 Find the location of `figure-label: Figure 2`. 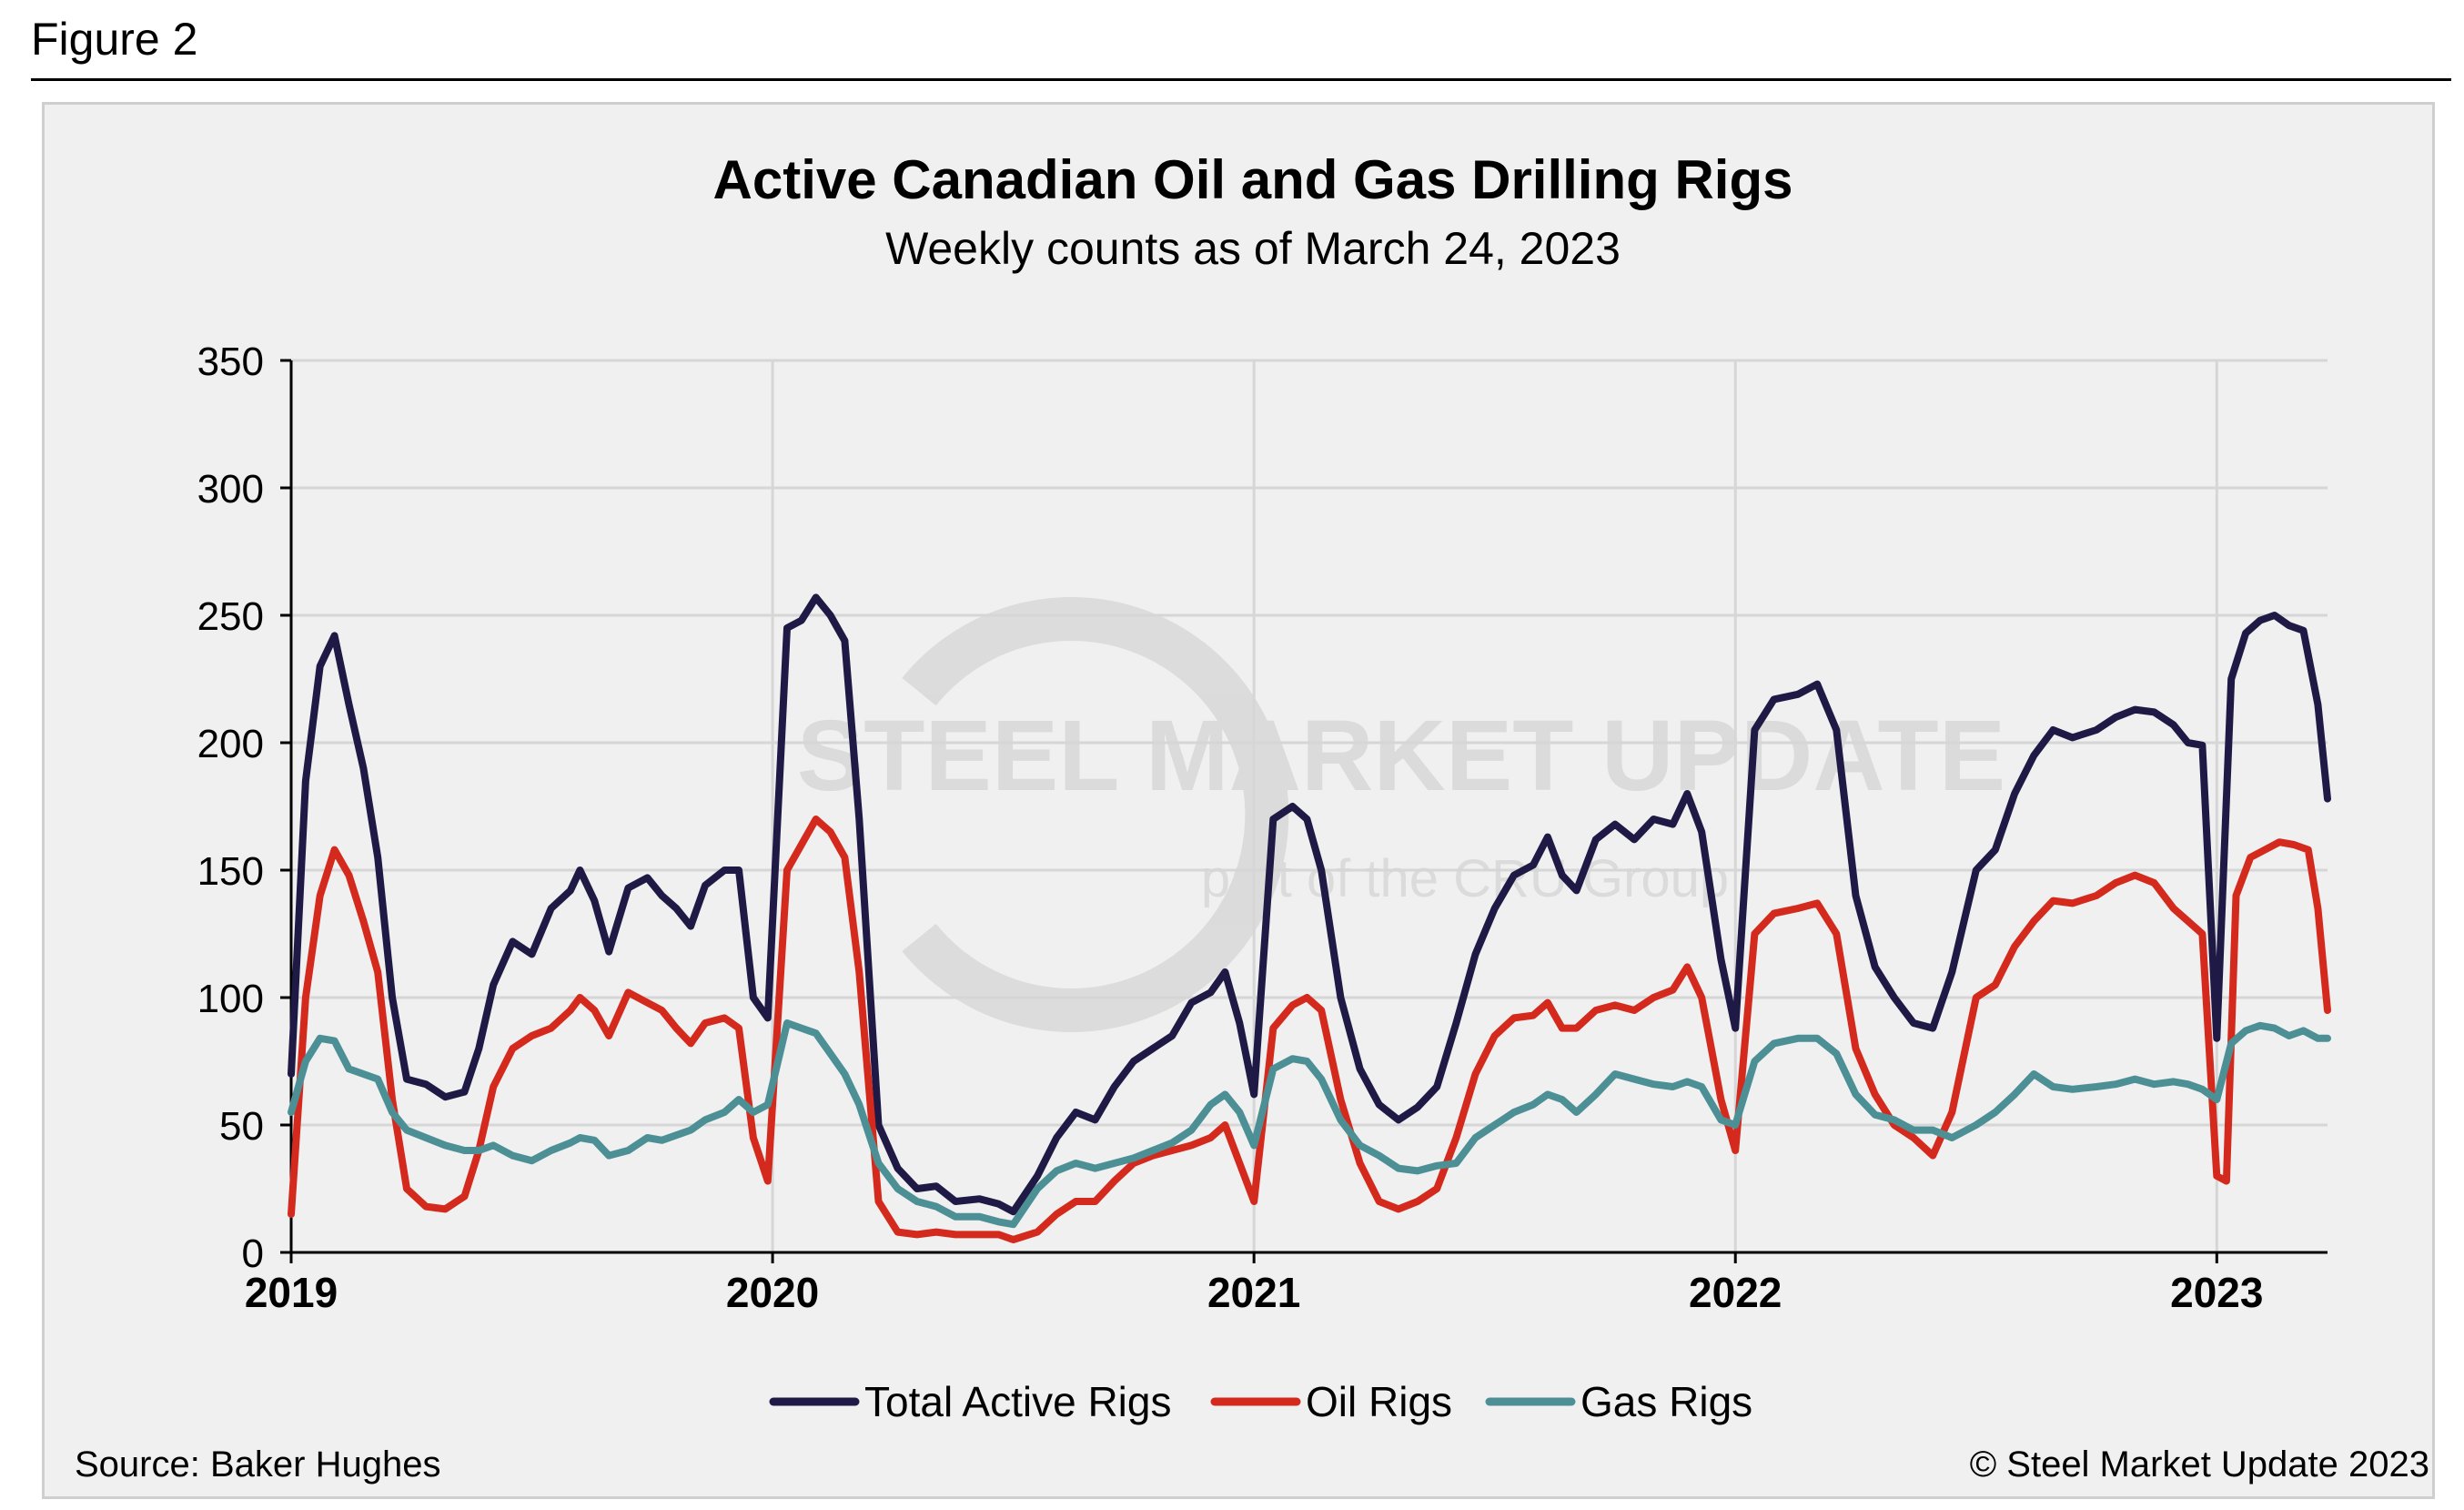

figure-label: Figure 2 is located at coordinates (114, 39).